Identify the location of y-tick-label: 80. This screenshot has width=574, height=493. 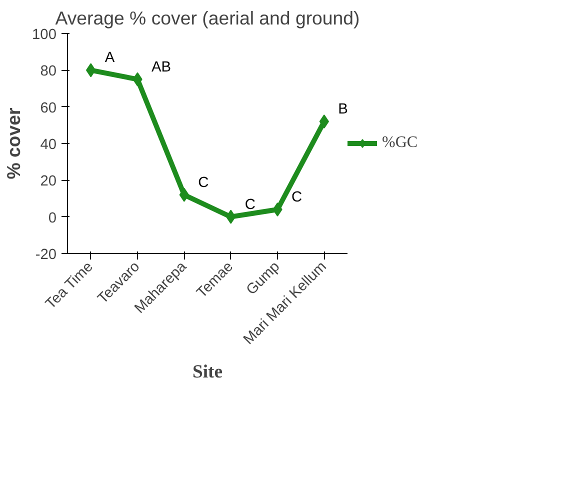
(48, 72).